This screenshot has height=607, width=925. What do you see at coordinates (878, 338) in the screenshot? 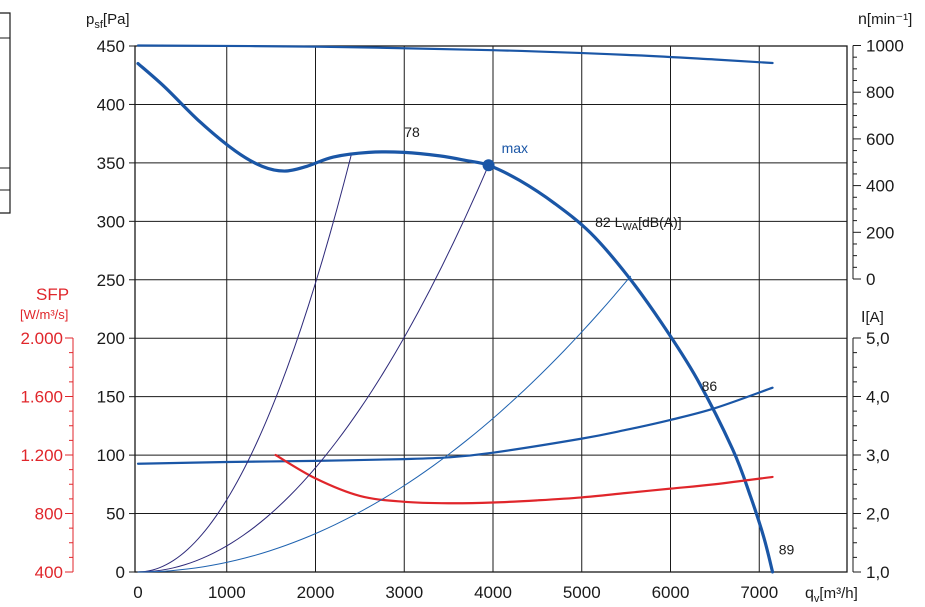
I see `current-tick-label-4: 5,0` at bounding box center [878, 338].